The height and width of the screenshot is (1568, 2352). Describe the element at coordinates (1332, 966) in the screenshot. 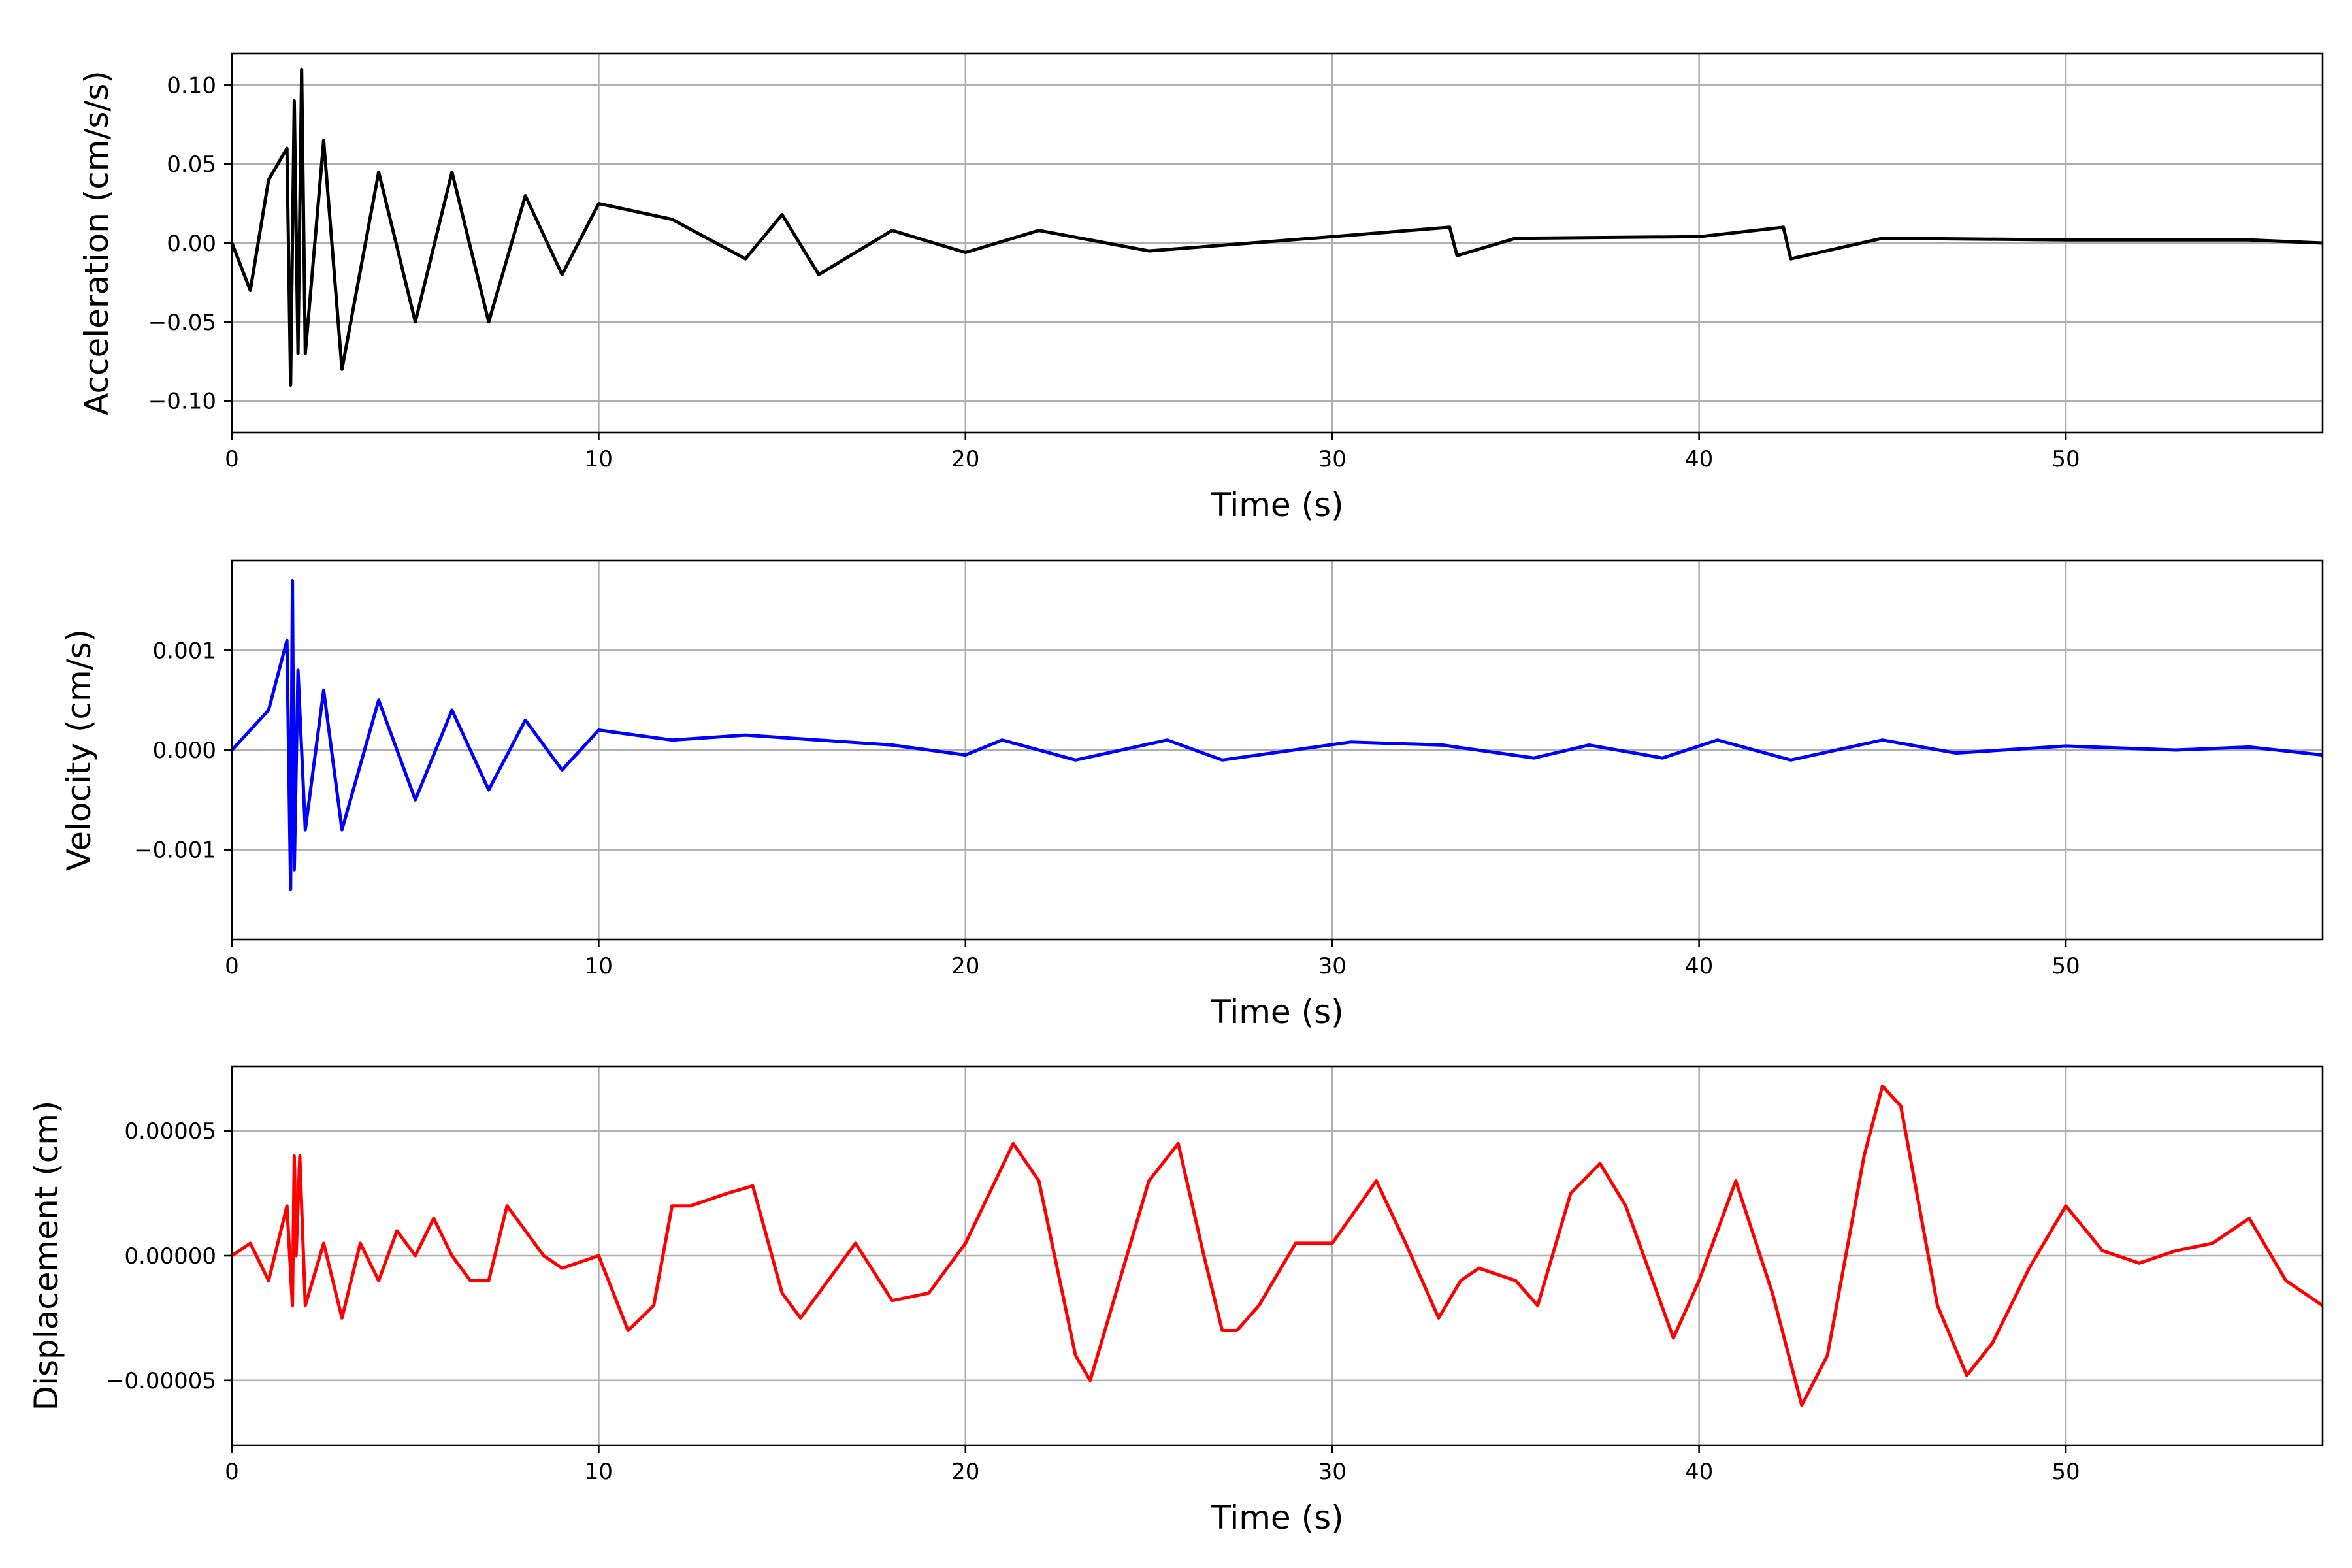

I see `velocity-x-tick-label: 30` at that location.